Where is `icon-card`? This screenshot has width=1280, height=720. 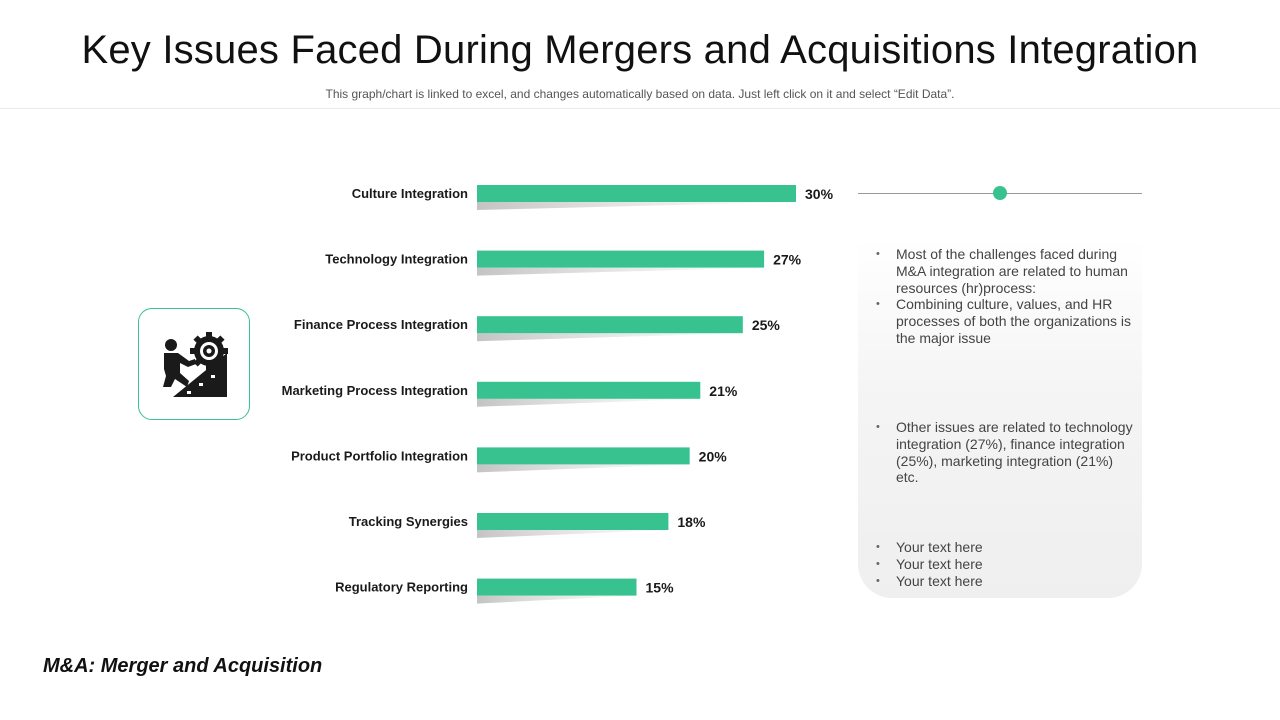
icon-card is located at coordinates (194, 364).